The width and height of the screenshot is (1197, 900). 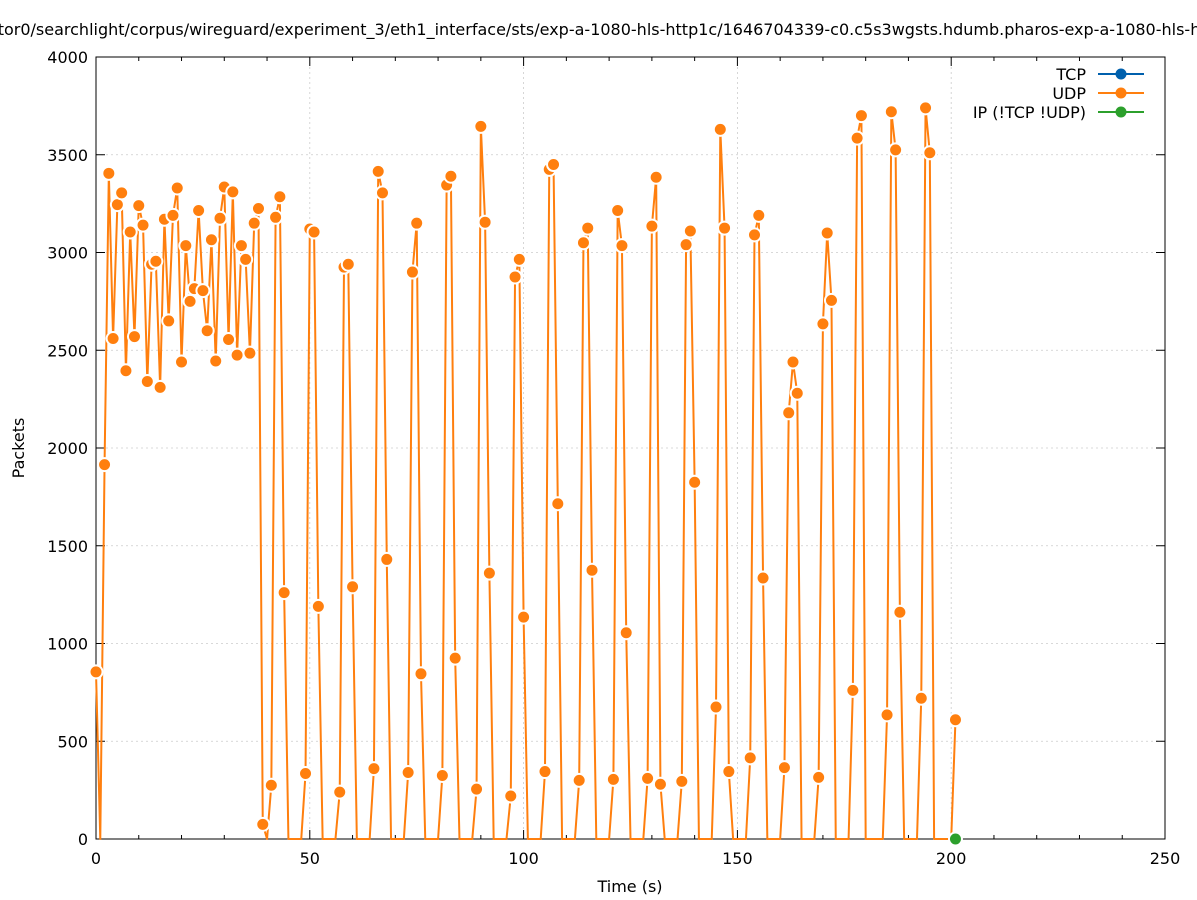 What do you see at coordinates (310, 858) in the screenshot?
I see `x-tick-label: 50` at bounding box center [310, 858].